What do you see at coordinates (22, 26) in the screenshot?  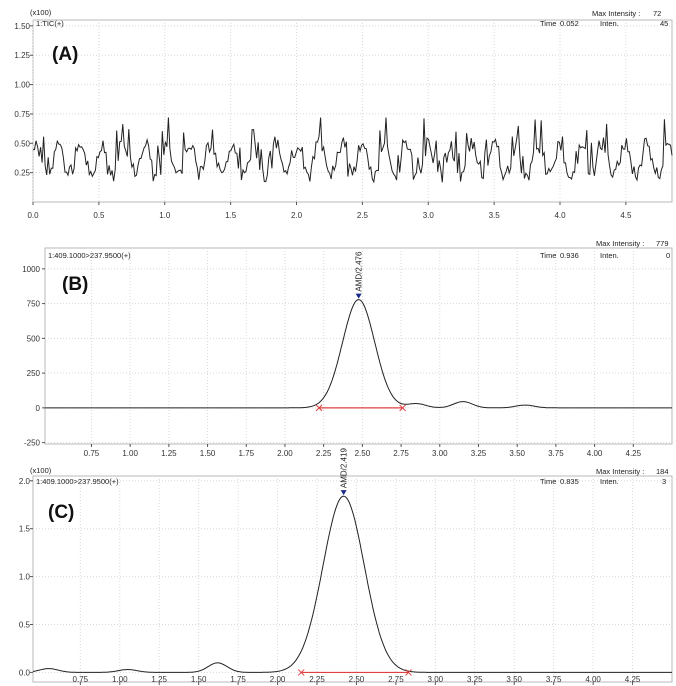 I see `y-tick-label: 1.50` at bounding box center [22, 26].